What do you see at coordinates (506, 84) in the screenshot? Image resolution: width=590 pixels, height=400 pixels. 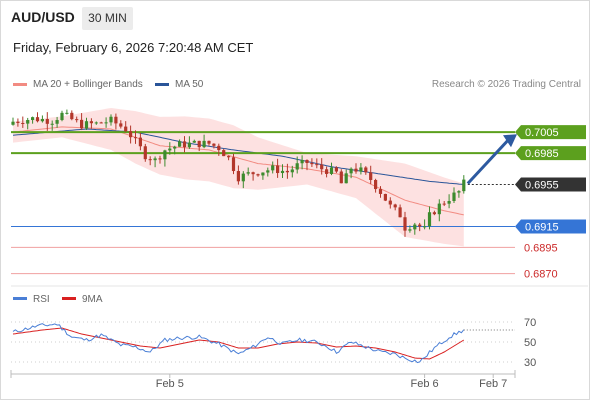 I see `research-credit: Research © 2026 Trading Central` at bounding box center [506, 84].